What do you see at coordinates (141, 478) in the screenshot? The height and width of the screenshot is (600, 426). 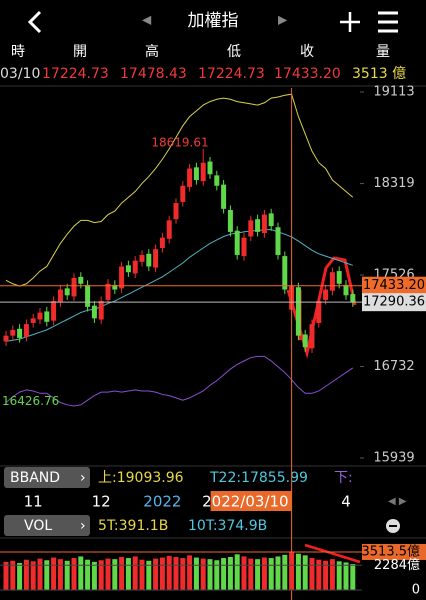 I see `bband-upper: 上:19093.96` at bounding box center [141, 478].